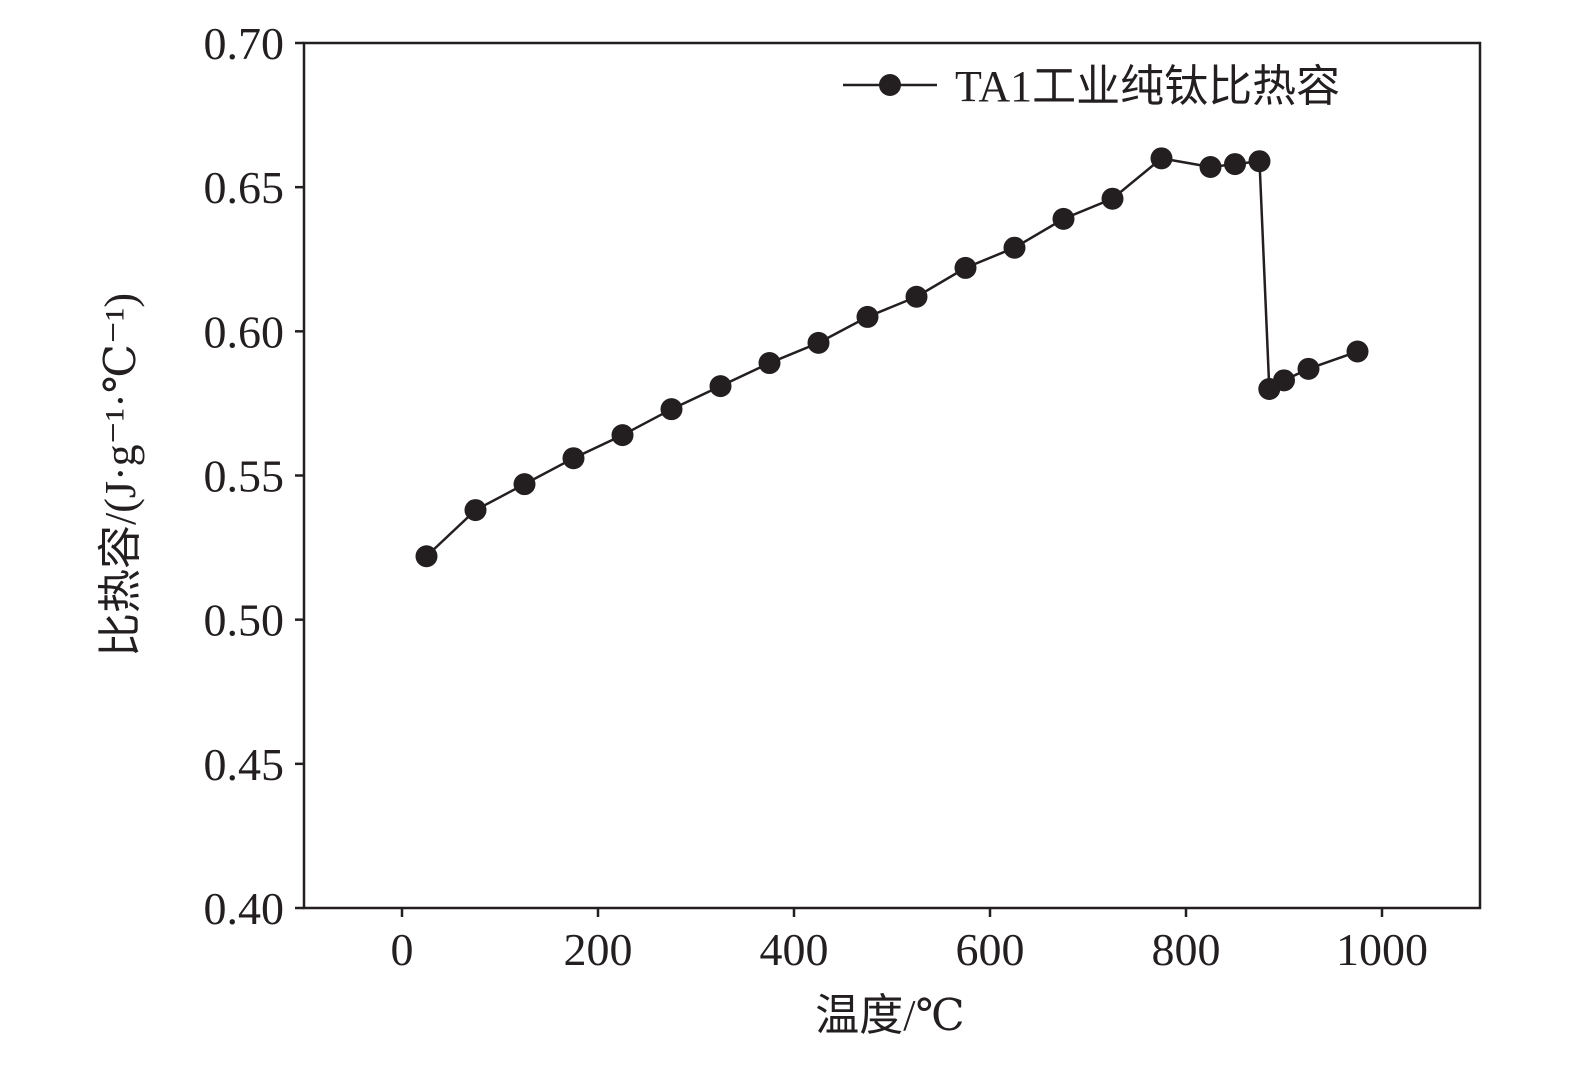 This screenshot has width=1575, height=1065. What do you see at coordinates (990, 949) in the screenshot?
I see `x-tick-label: 600` at bounding box center [990, 949].